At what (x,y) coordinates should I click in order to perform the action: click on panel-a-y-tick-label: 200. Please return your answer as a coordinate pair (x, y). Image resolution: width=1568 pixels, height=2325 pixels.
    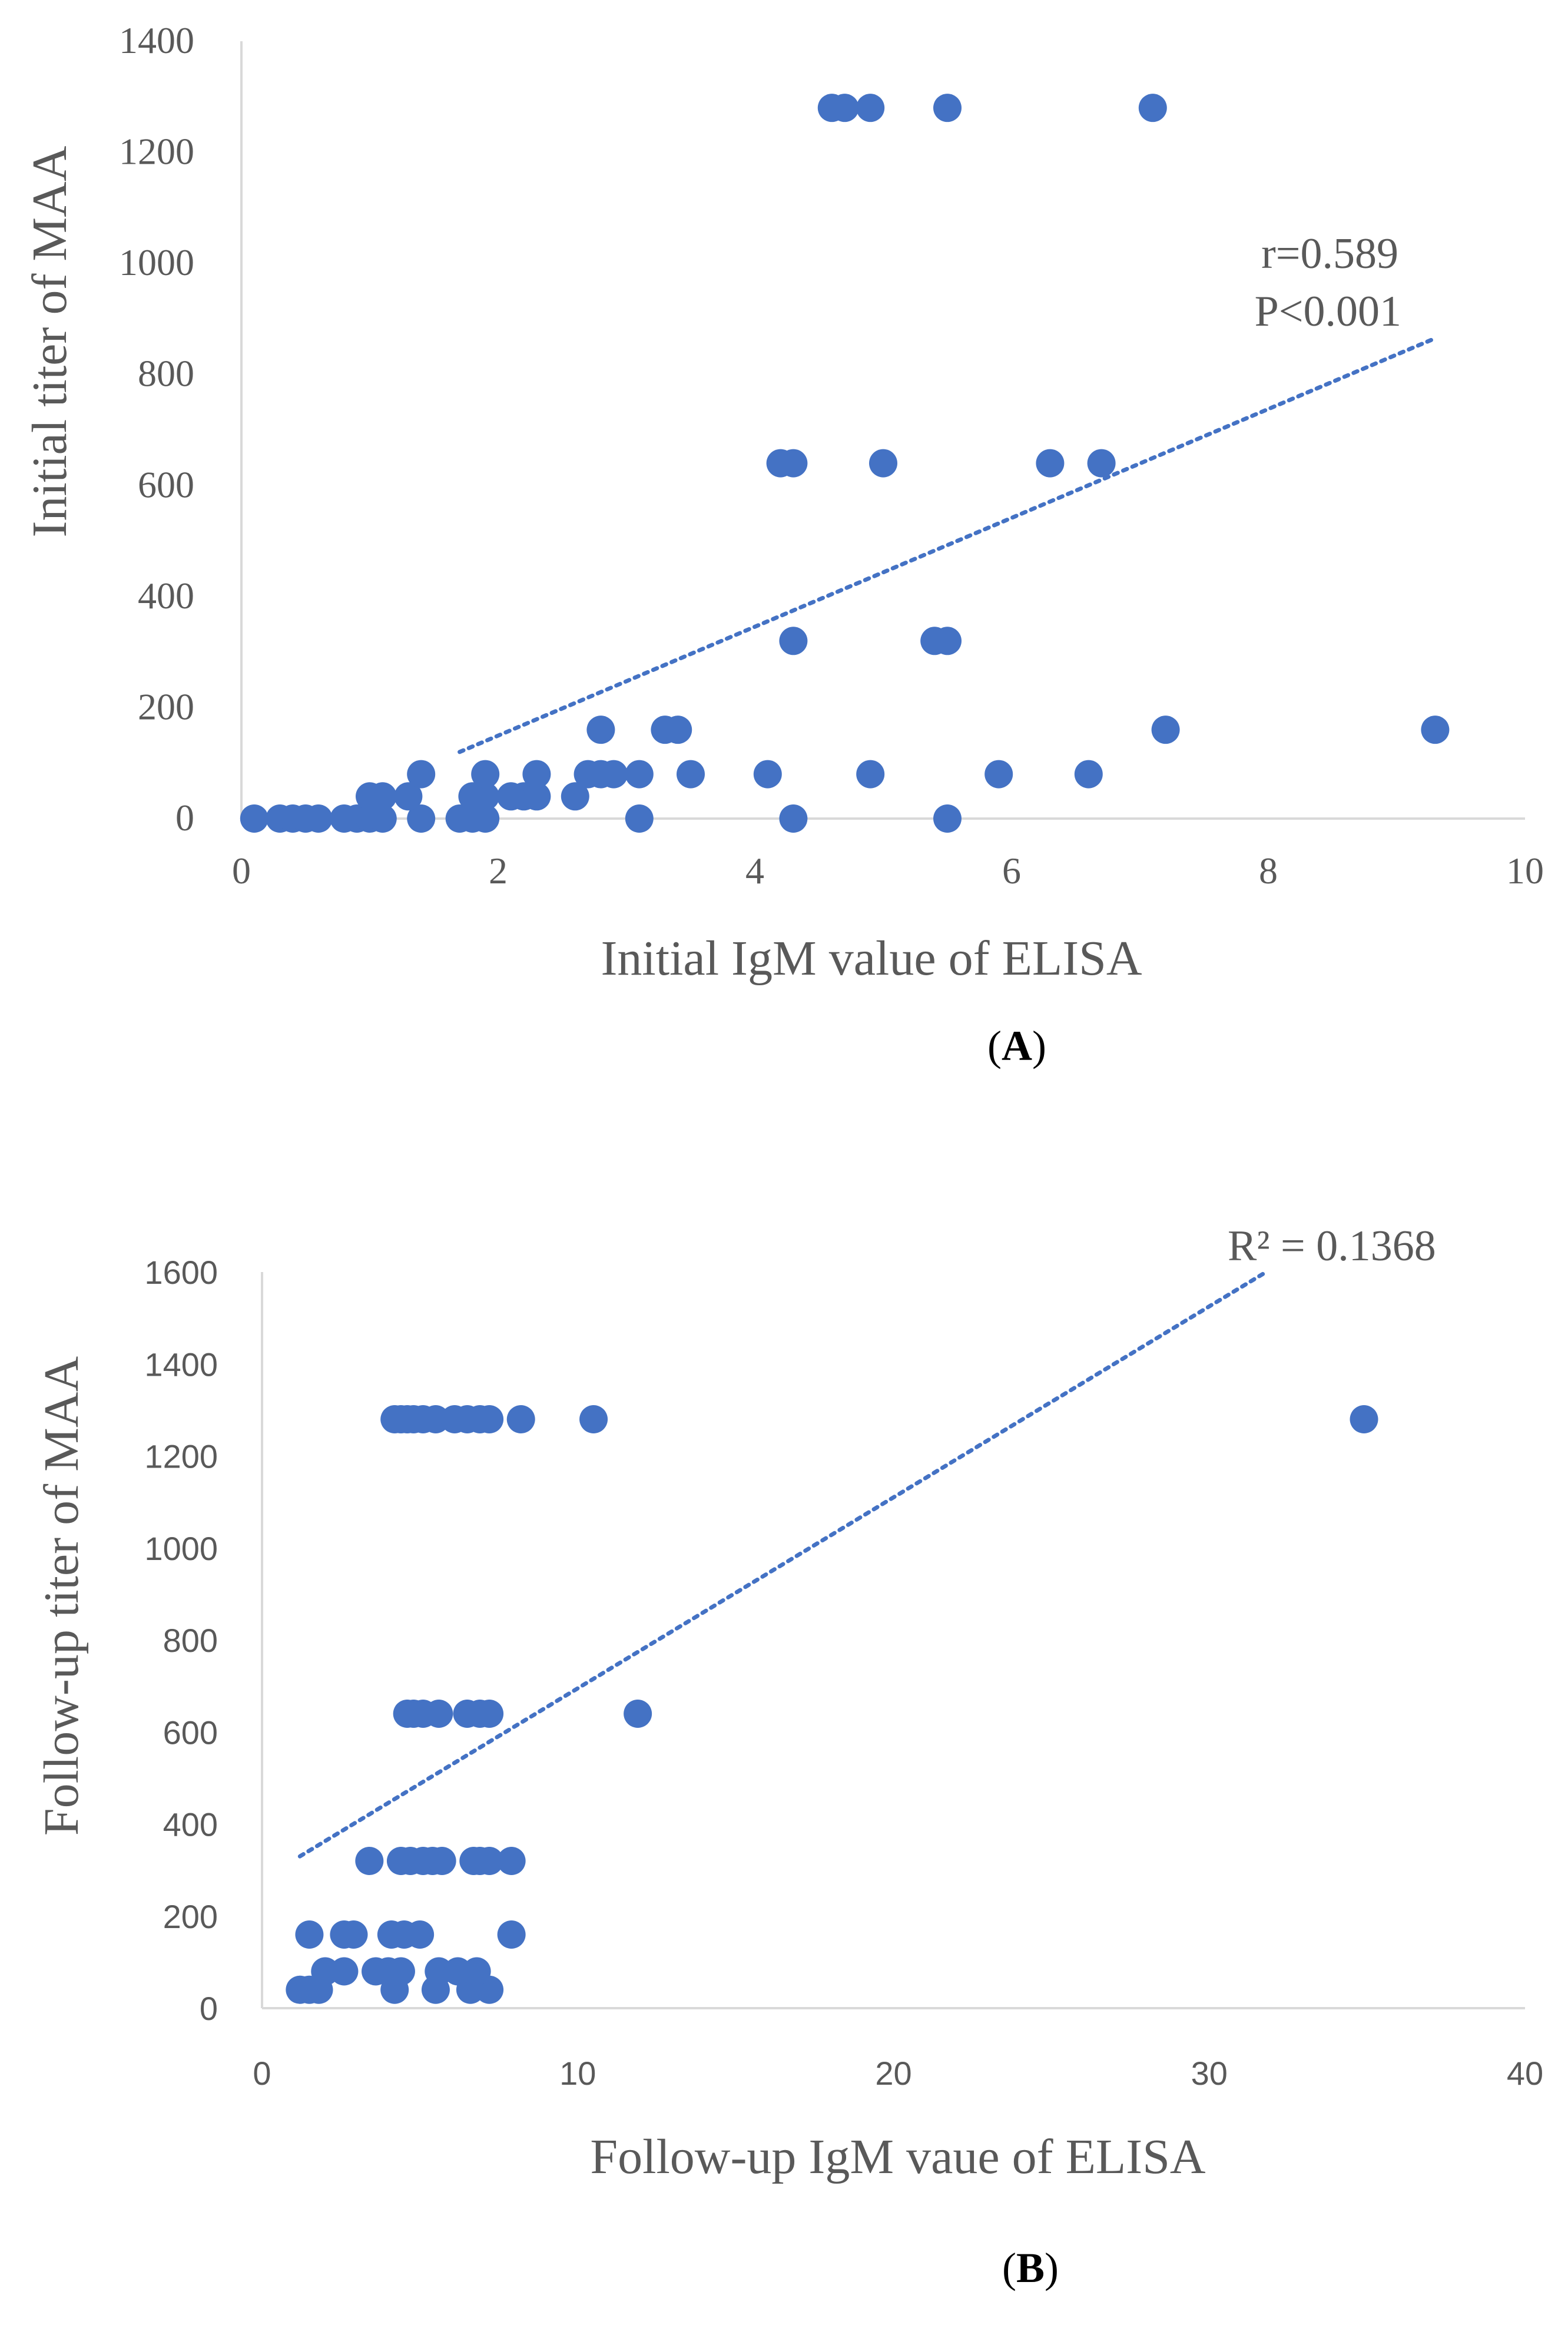
    Looking at the image, I should click on (166, 706).